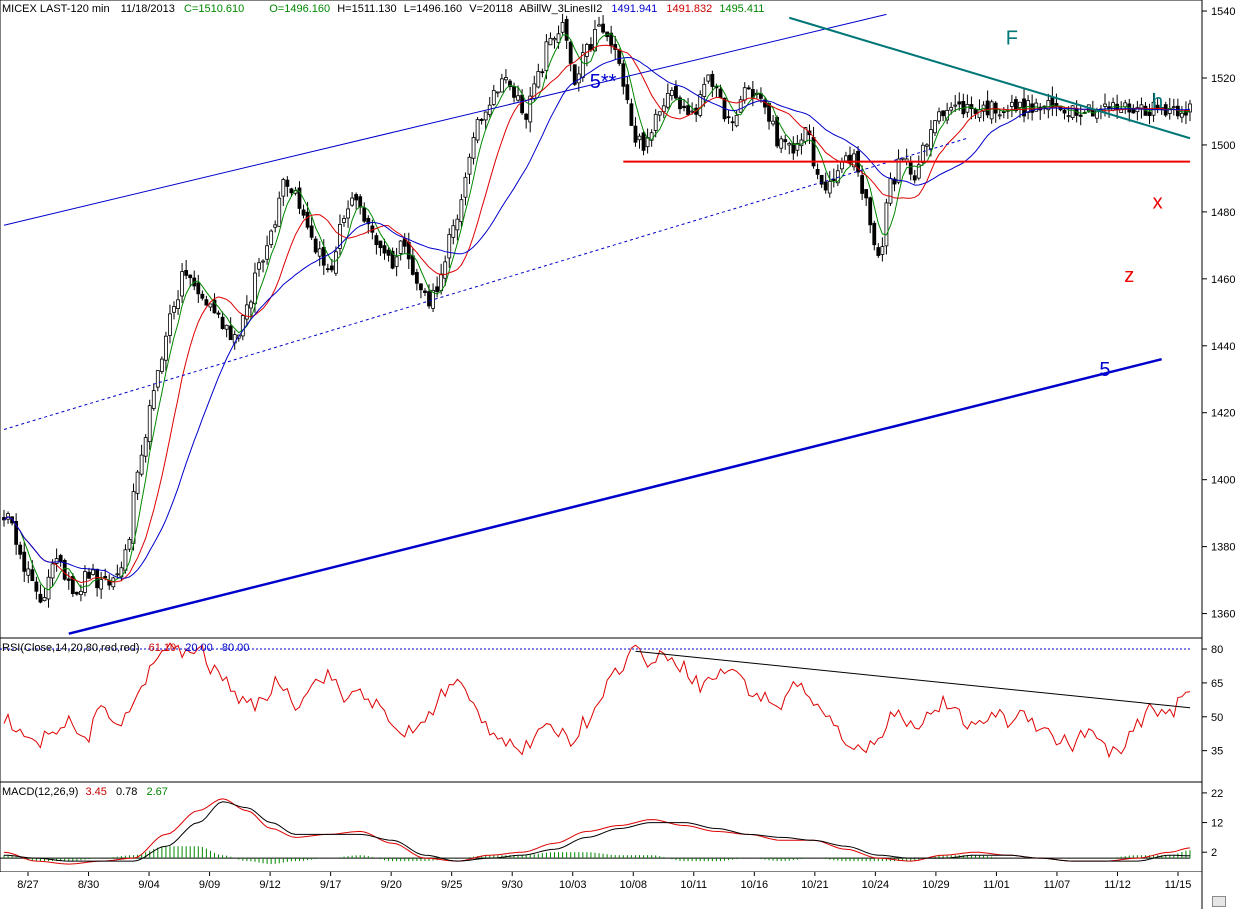 The width and height of the screenshot is (1245, 909). What do you see at coordinates (451, 885) in the screenshot?
I see `date-tick-label: 9/25` at bounding box center [451, 885].